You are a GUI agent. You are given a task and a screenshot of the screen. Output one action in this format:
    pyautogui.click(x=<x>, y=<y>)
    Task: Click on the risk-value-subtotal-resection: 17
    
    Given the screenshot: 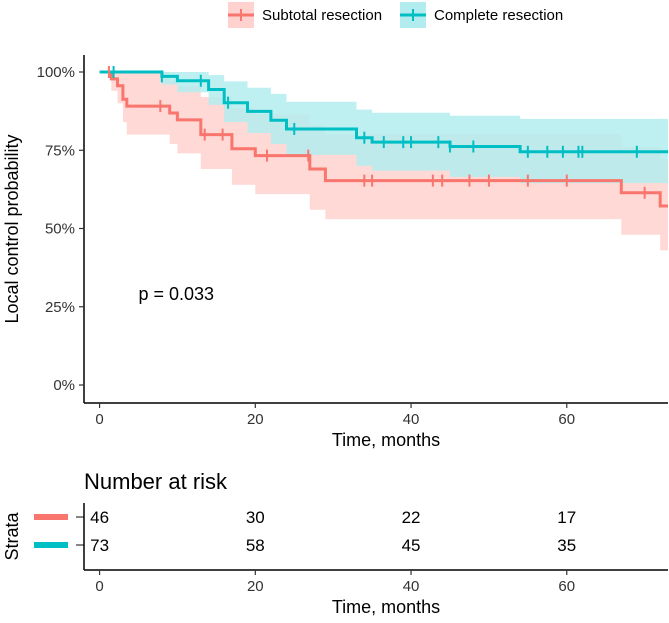 What is the action you would take?
    pyautogui.click(x=566, y=517)
    